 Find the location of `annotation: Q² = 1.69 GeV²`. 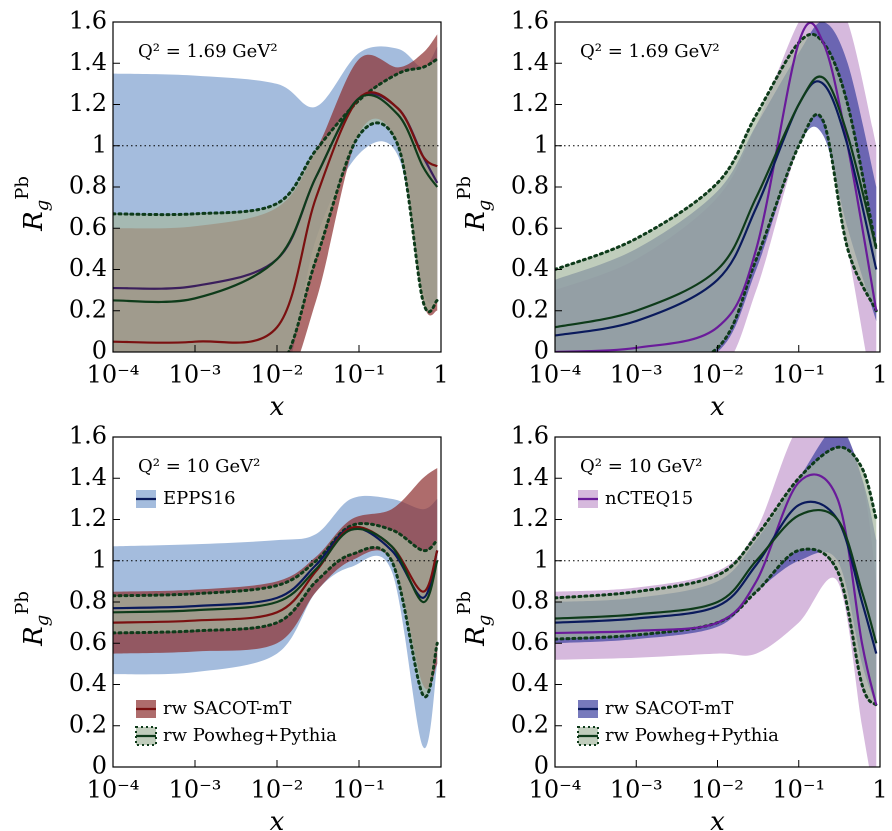

annotation: Q² = 1.69 GeV² is located at coordinates (650, 51).